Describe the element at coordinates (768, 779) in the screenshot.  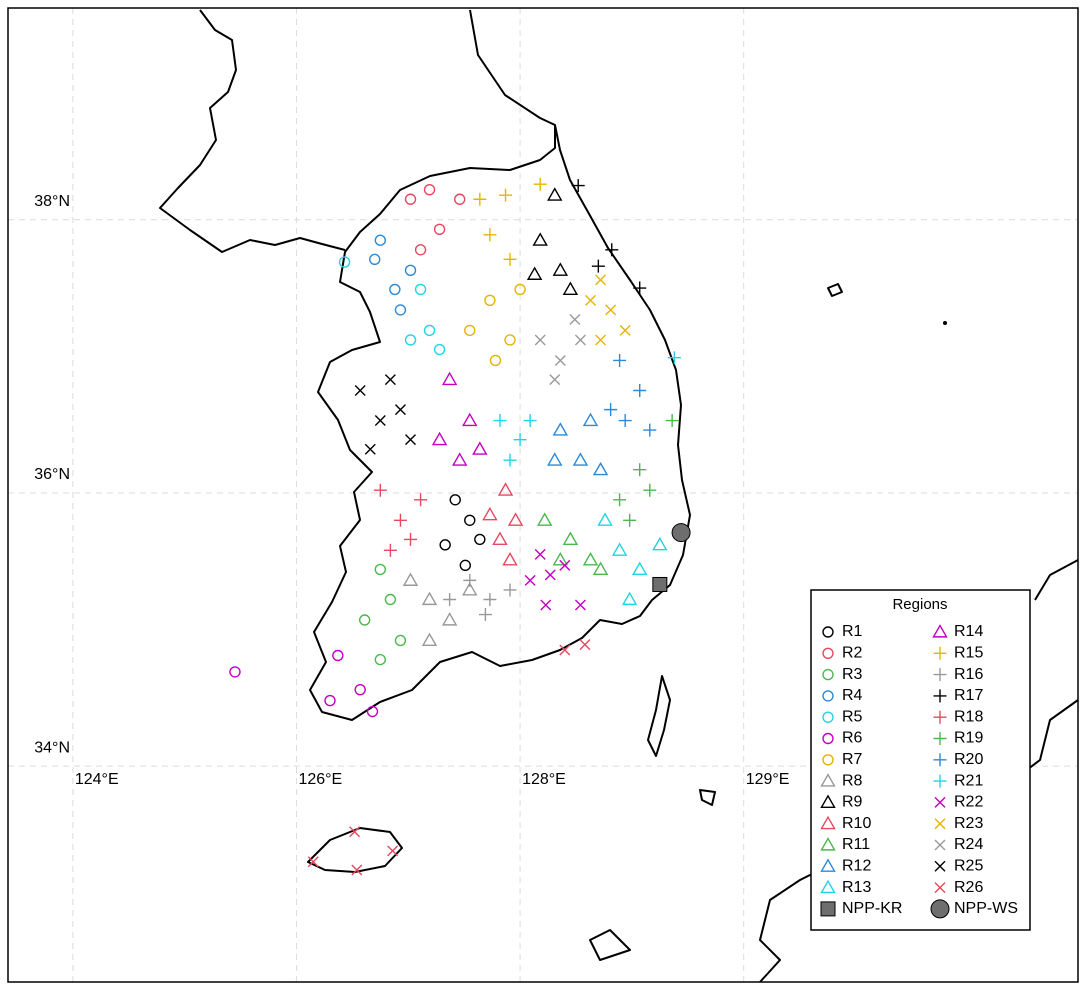
I see `x-tick-label: 129°E` at that location.